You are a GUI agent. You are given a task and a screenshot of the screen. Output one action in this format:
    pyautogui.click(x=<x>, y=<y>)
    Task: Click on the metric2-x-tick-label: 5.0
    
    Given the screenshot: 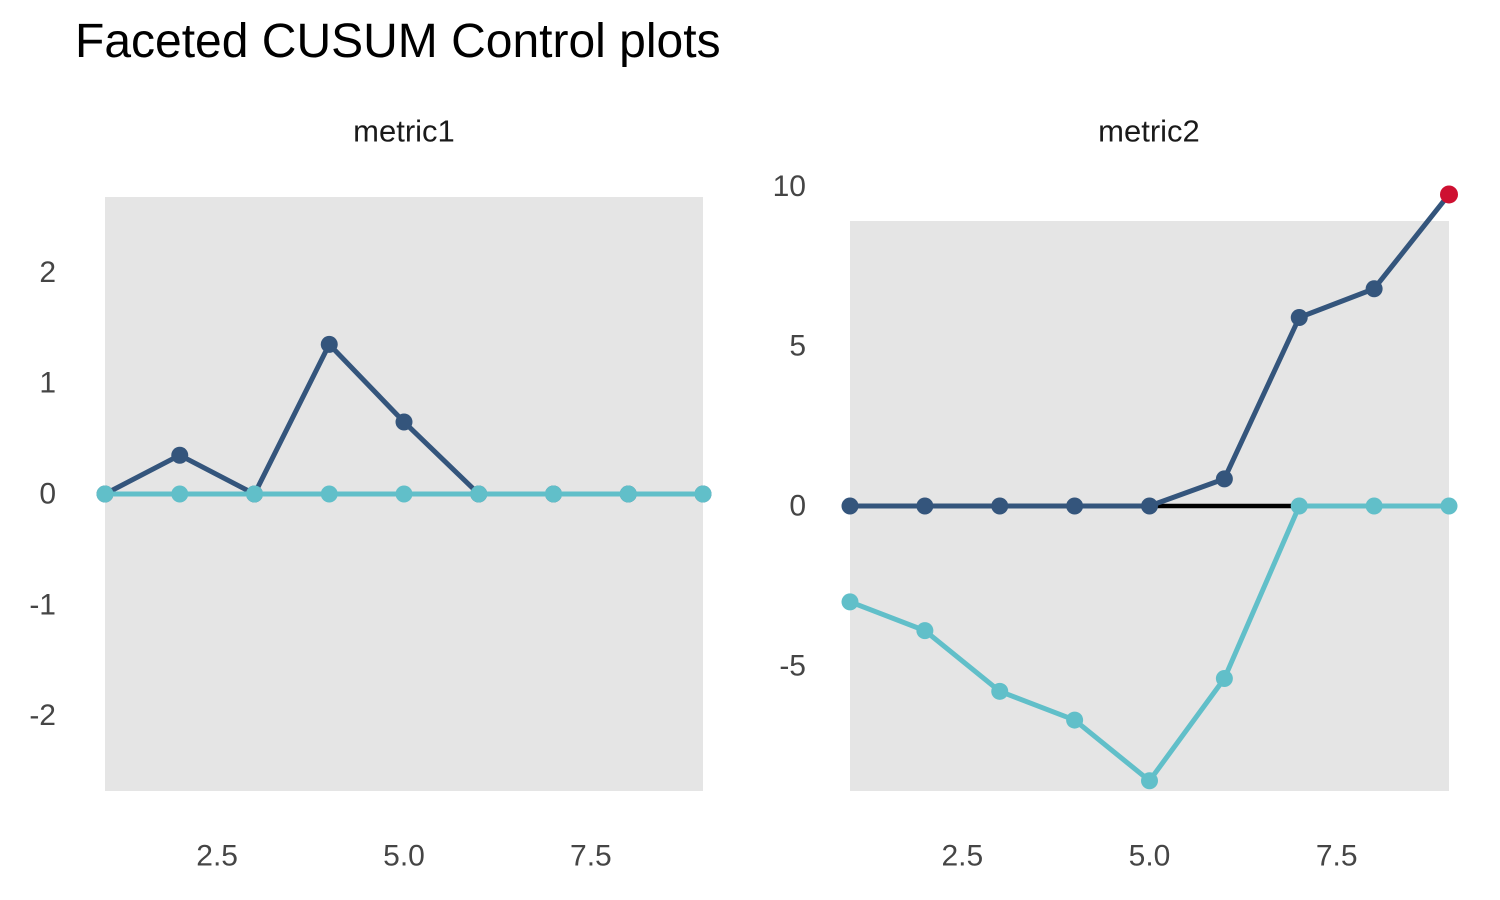 What is the action you would take?
    pyautogui.click(x=1150, y=856)
    